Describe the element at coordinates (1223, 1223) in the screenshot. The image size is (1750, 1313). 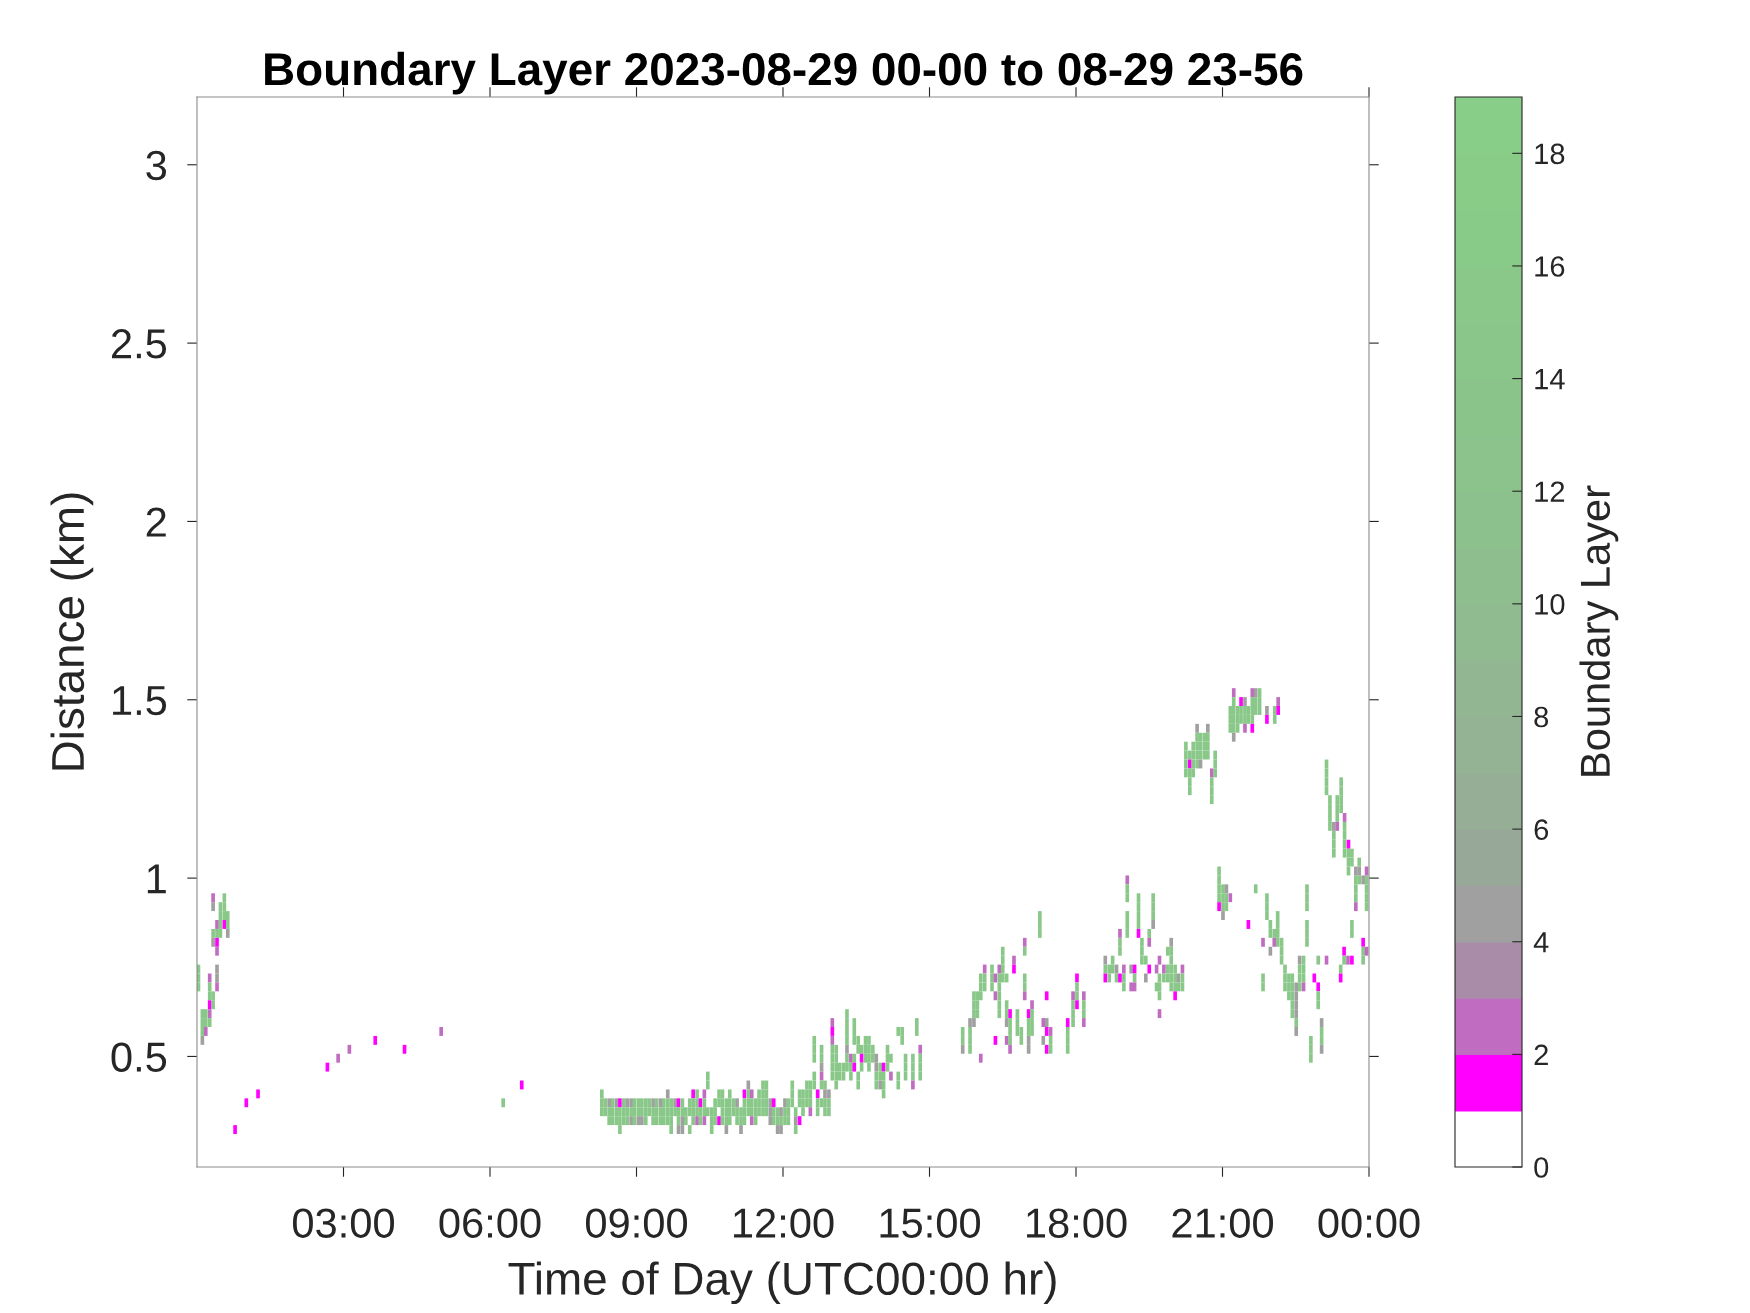
I see `x-tick-label: 21:00` at that location.